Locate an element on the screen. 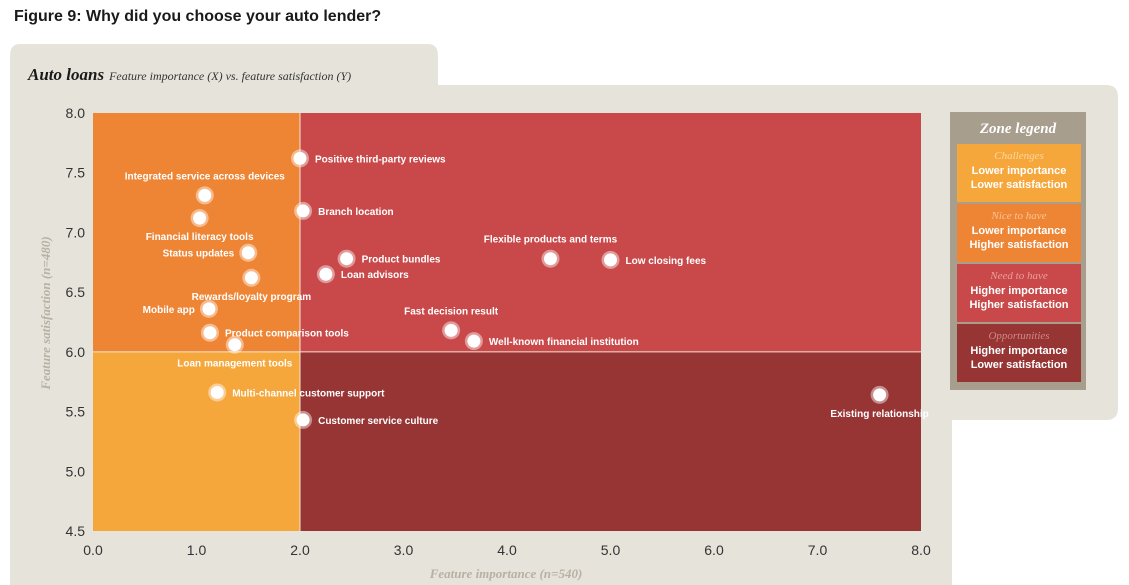  data-point: Customer service culture is located at coordinates (366, 419).